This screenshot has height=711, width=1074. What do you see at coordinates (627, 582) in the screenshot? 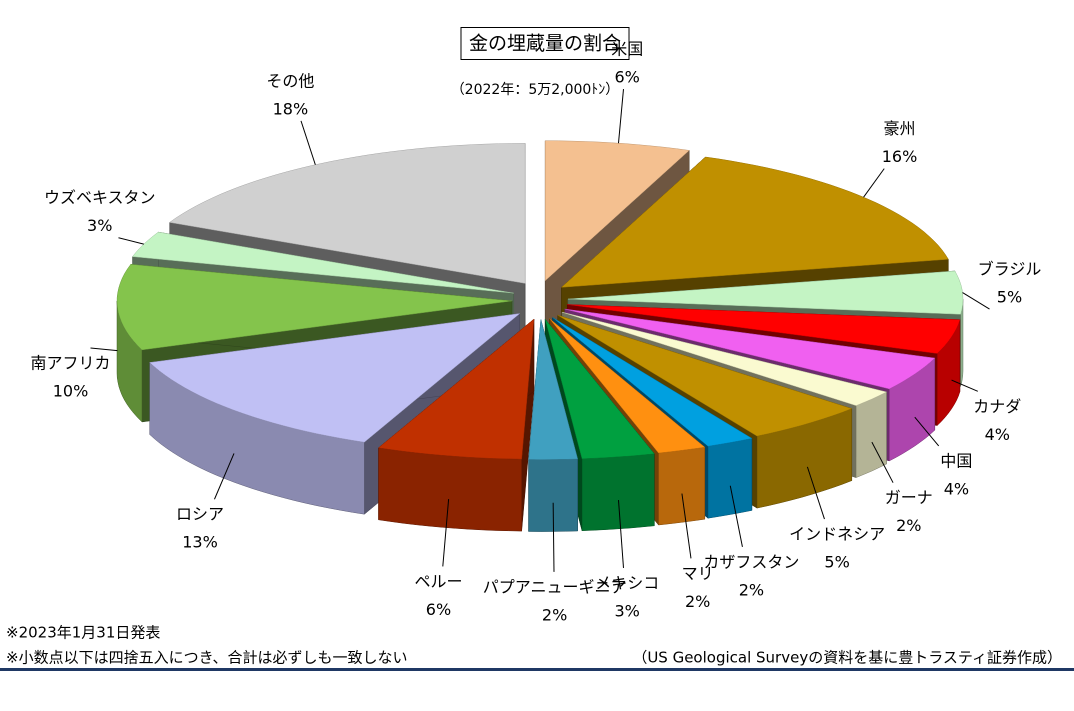
I see `slice-label: メキシコ` at bounding box center [627, 582].